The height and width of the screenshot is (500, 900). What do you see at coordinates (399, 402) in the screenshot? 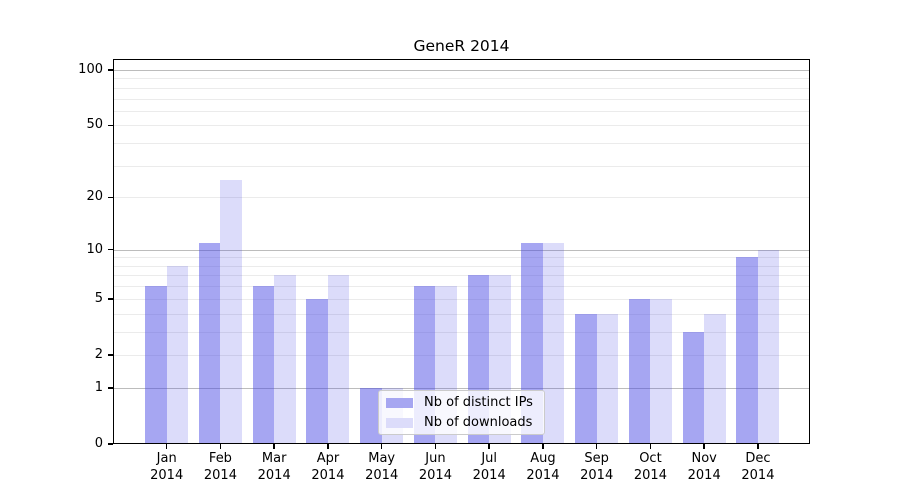
I see `legend-swatch-distinct-ips` at bounding box center [399, 402].